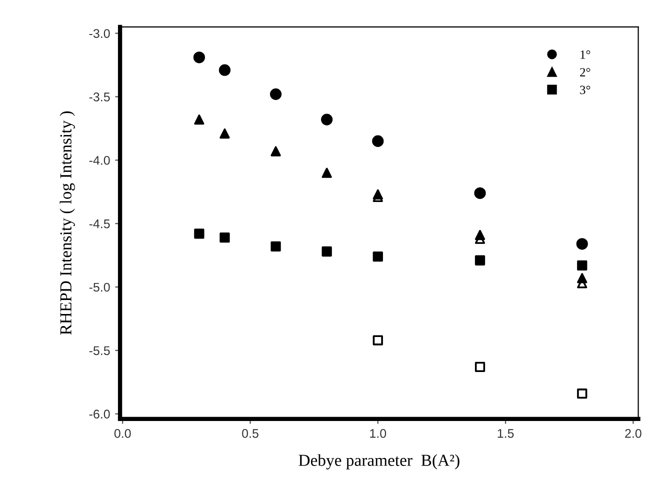  I want to click on y-tick-label: -4.0, so click(99, 160).